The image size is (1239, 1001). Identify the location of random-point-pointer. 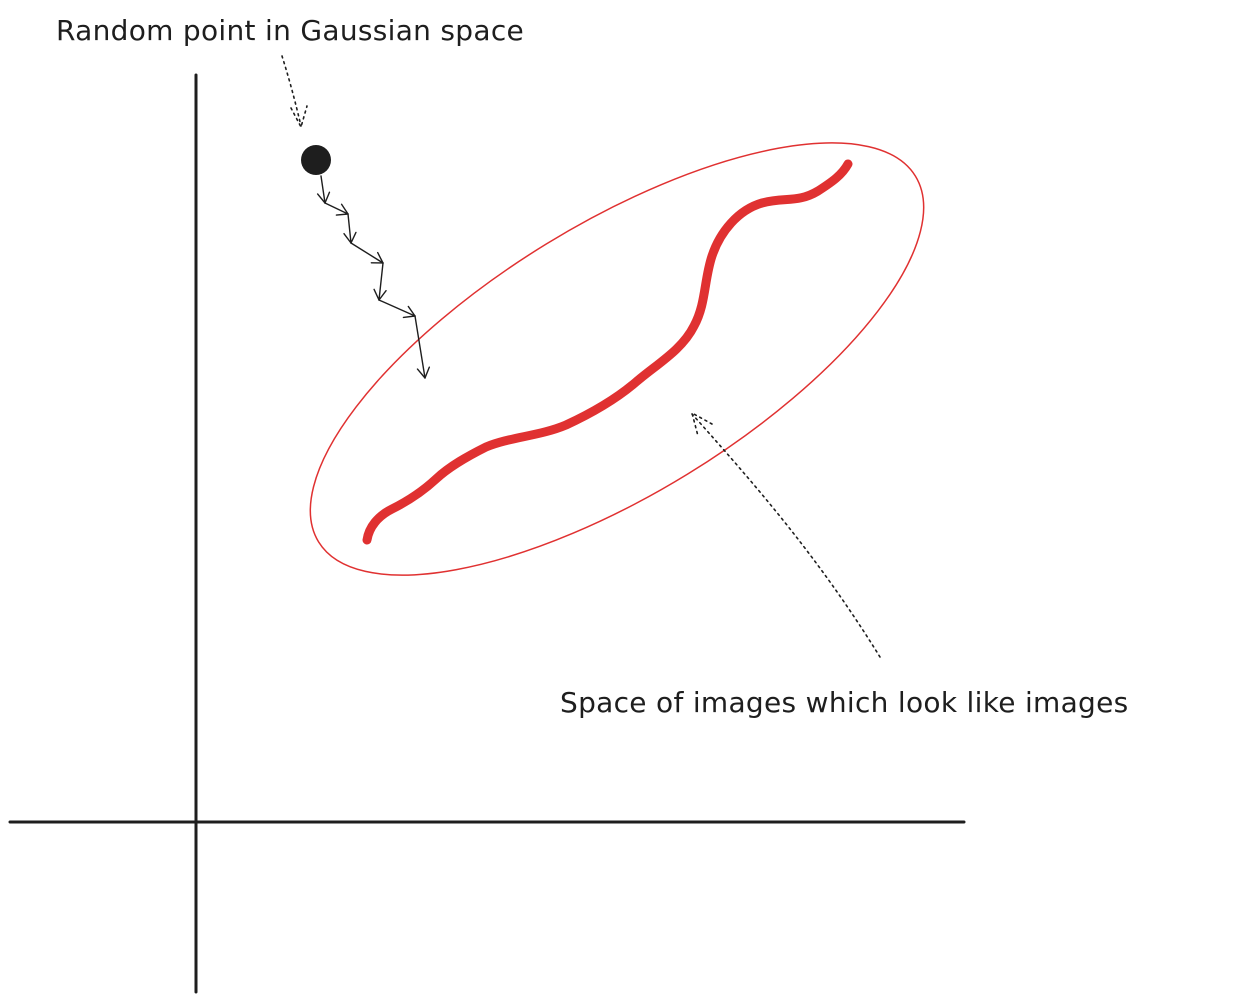
(291, 91).